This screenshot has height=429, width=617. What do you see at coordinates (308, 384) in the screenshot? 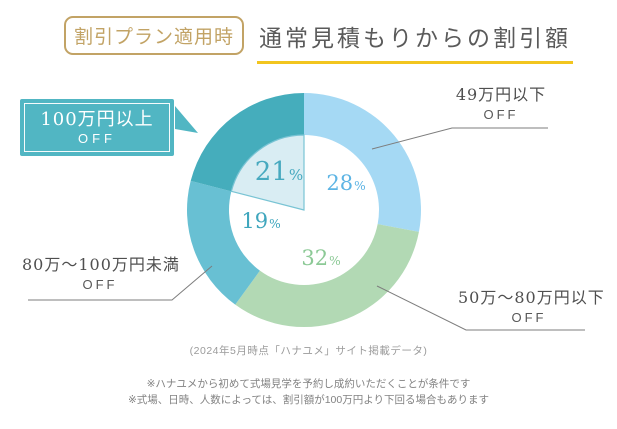
I see `footnote-1: ※ハナユメから初めて式場見学を予約し成約いただくことが条件です` at bounding box center [308, 384].